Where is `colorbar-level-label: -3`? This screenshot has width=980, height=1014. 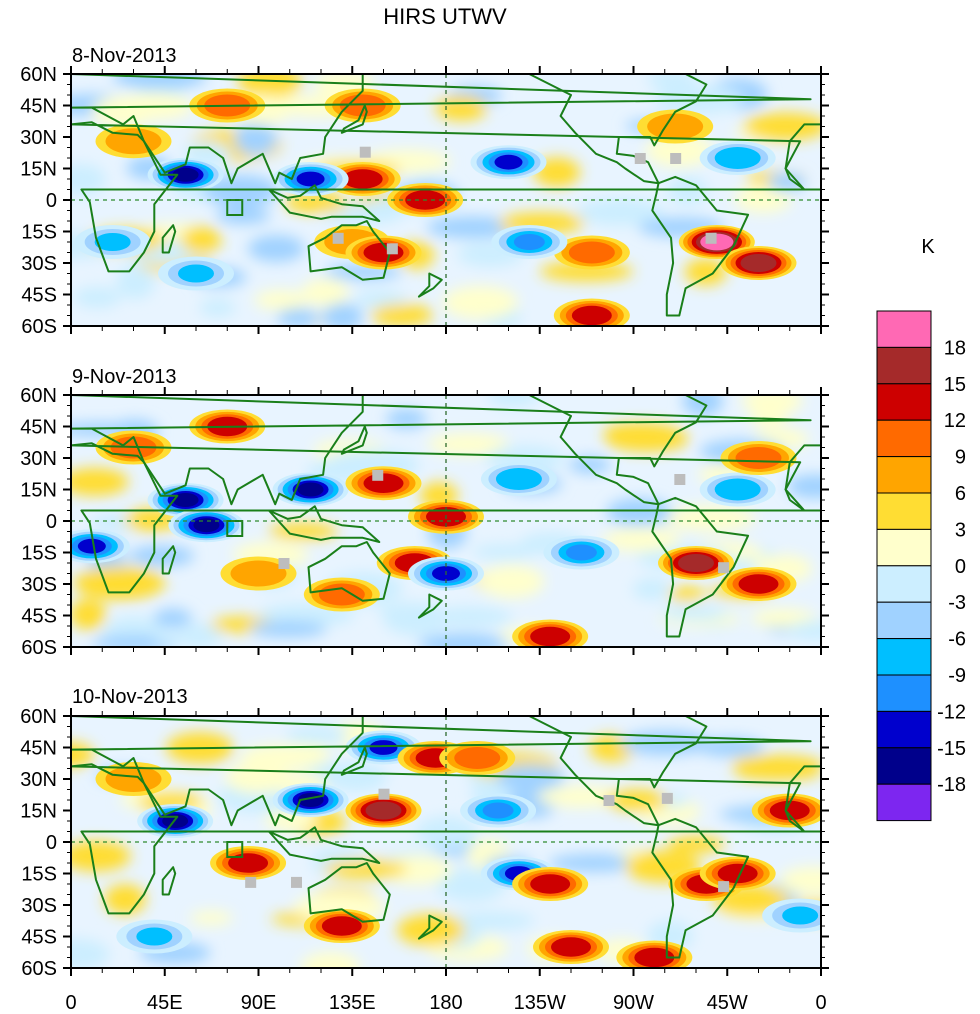 colorbar-level-label: -3 is located at coordinates (957, 603).